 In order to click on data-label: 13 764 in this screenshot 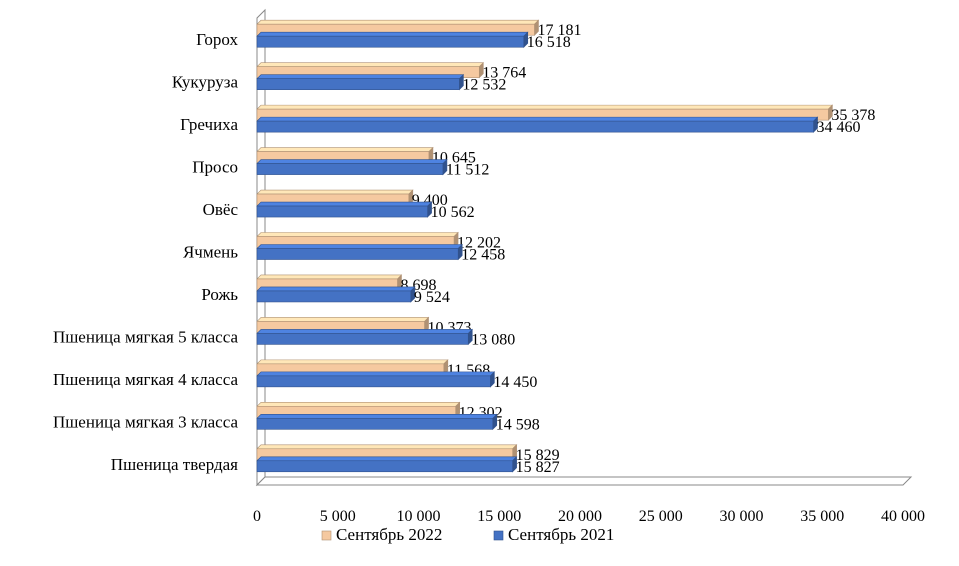, I will do `click(504, 73)`.